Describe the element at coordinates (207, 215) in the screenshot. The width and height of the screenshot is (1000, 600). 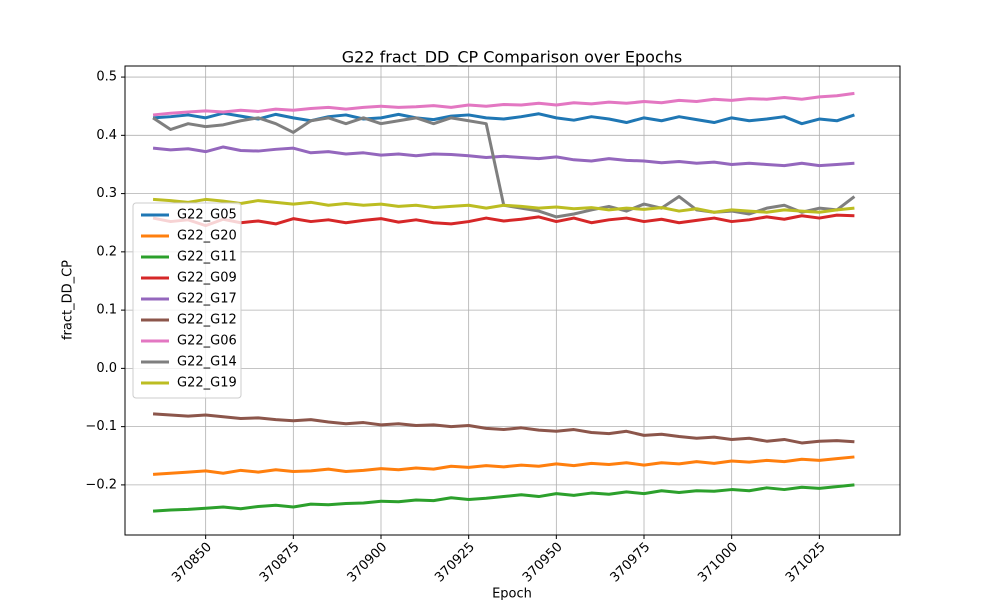
I see `legend-label: G22_G05` at that location.